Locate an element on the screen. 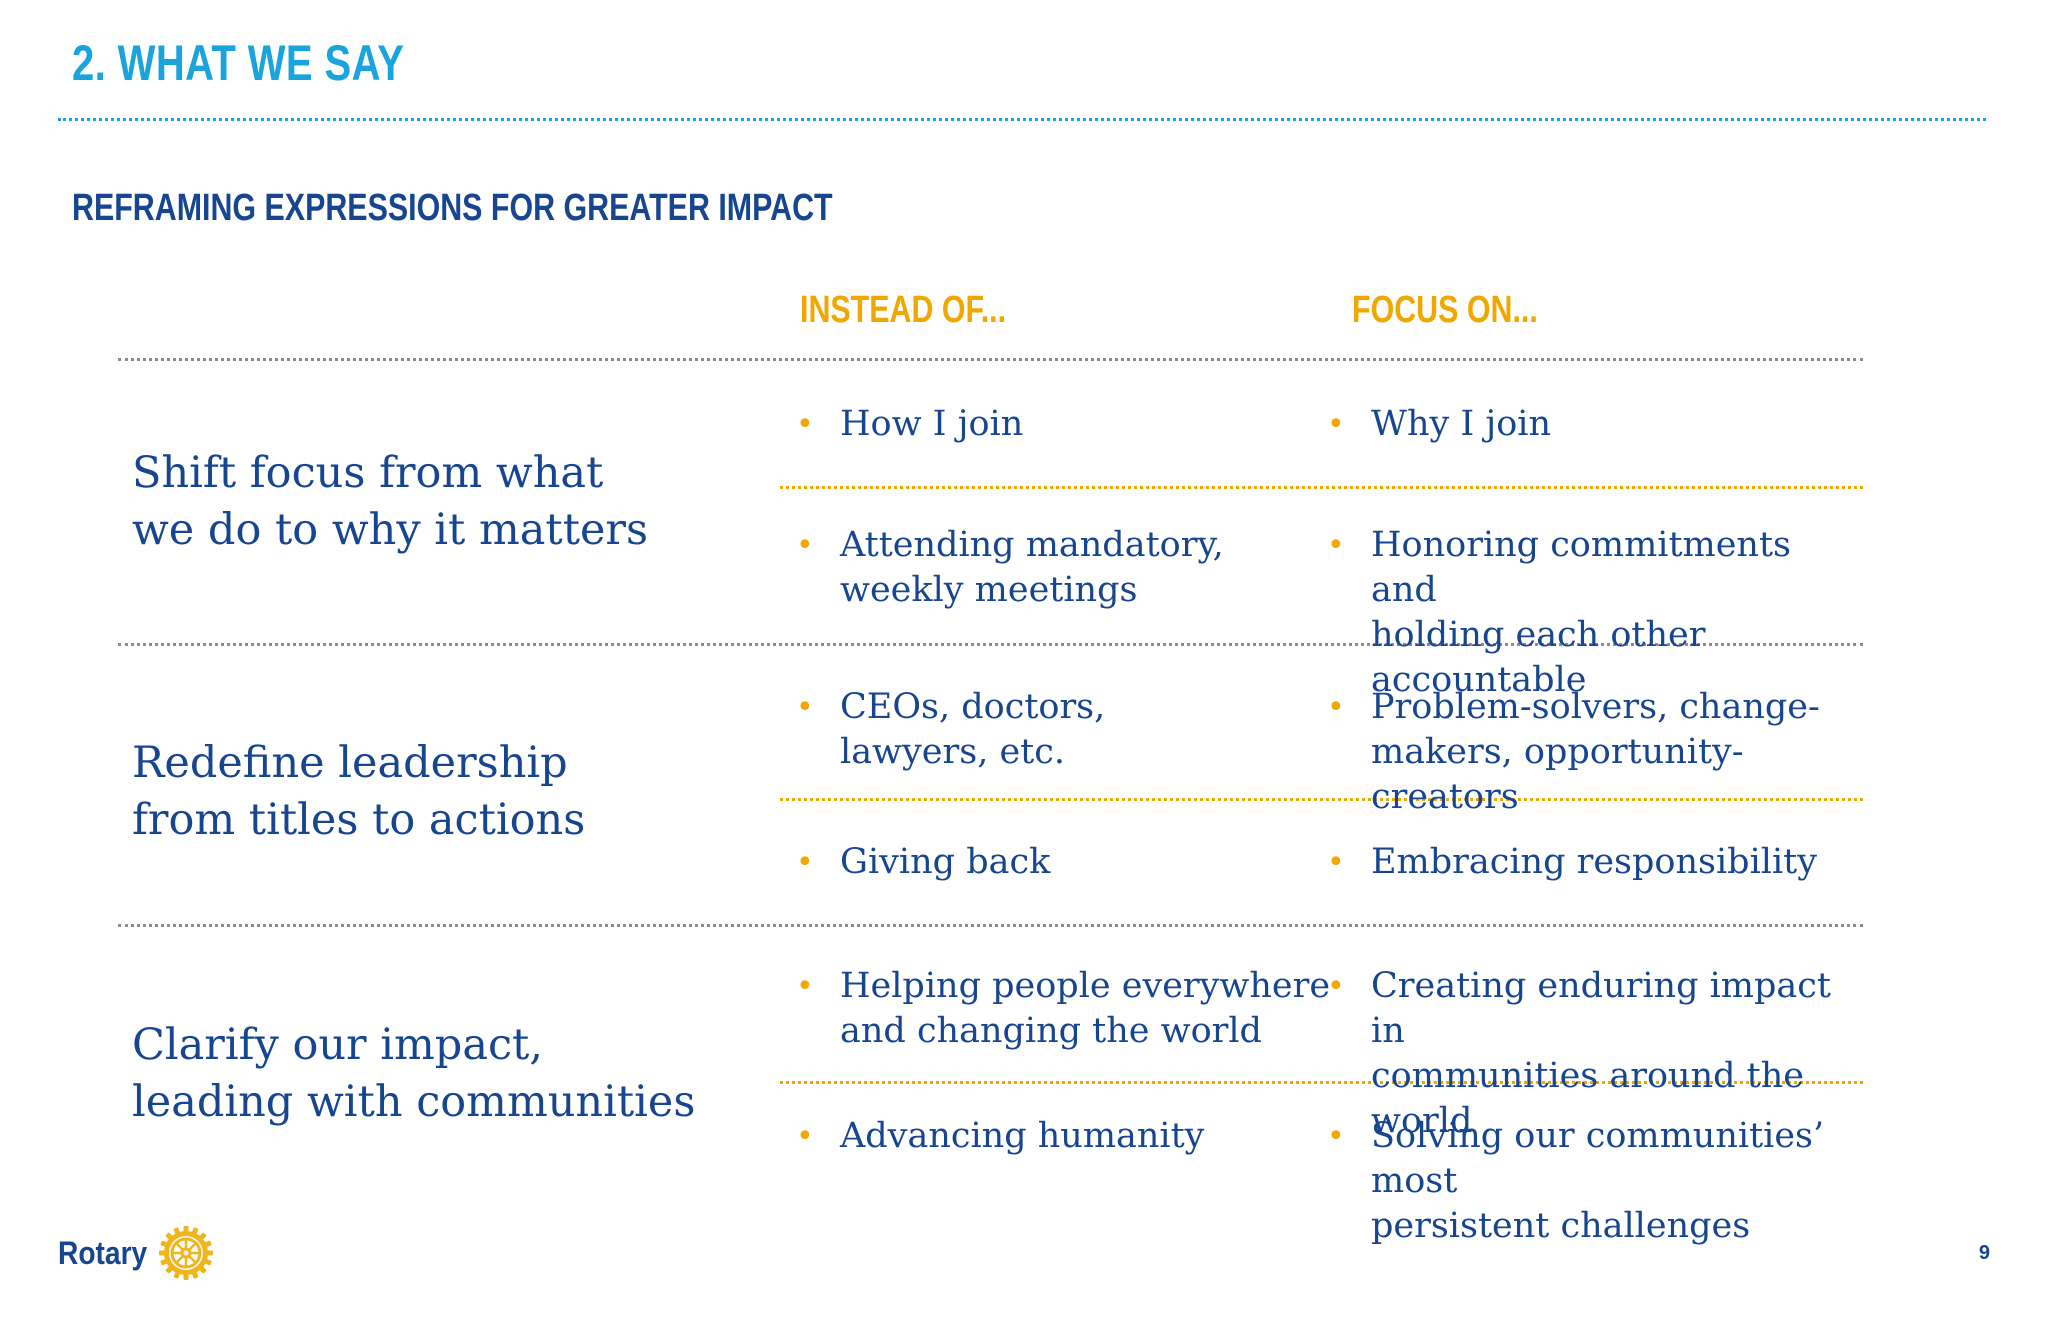 The width and height of the screenshot is (2048, 1325). page-number: 9 is located at coordinates (1984, 1253).